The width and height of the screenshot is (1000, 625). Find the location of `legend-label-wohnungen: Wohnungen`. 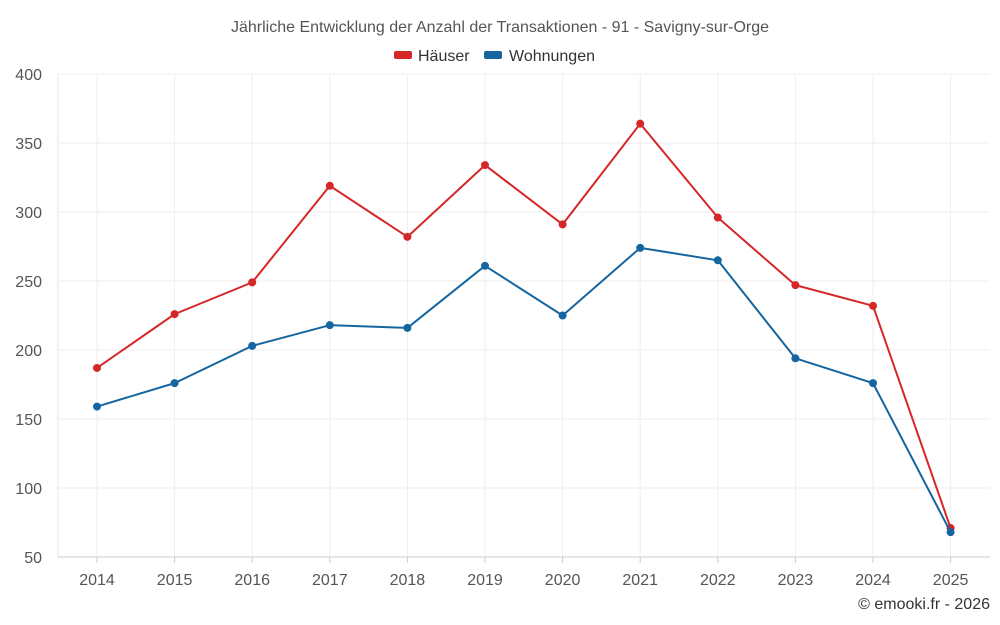

legend-label-wohnungen: Wohnungen is located at coordinates (552, 56).